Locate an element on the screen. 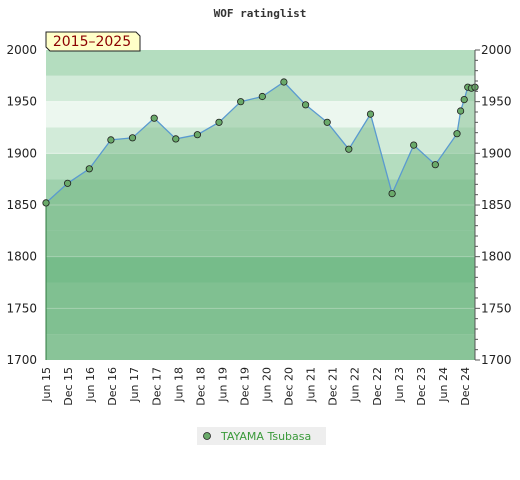 Image resolution: width=520 pixels, height=480 pixels. x-tick-label: Jun 18 is located at coordinates (178, 385).